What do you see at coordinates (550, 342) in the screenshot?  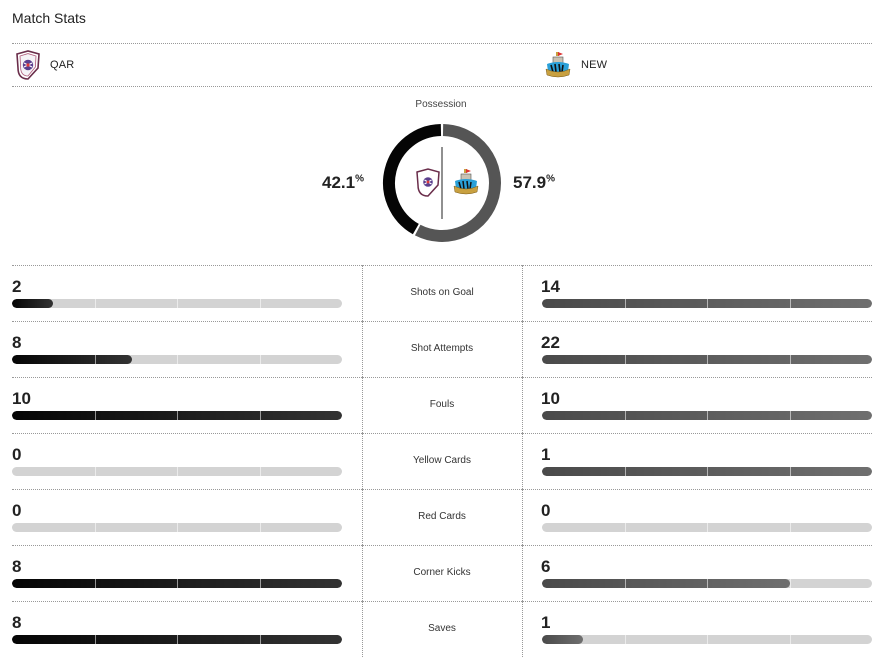 I see `away-stat-value: 22` at bounding box center [550, 342].